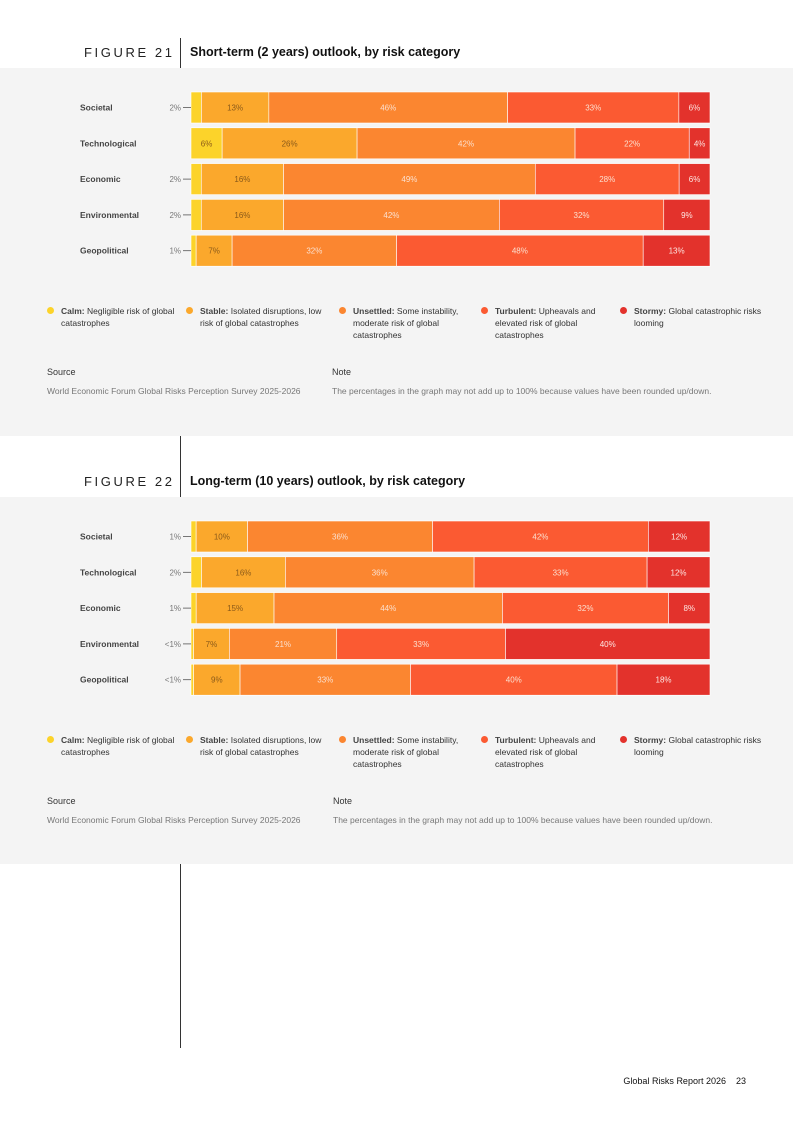 Image resolution: width=793 pixels, height=1121 pixels. I want to click on category-label: Technological, so click(108, 572).